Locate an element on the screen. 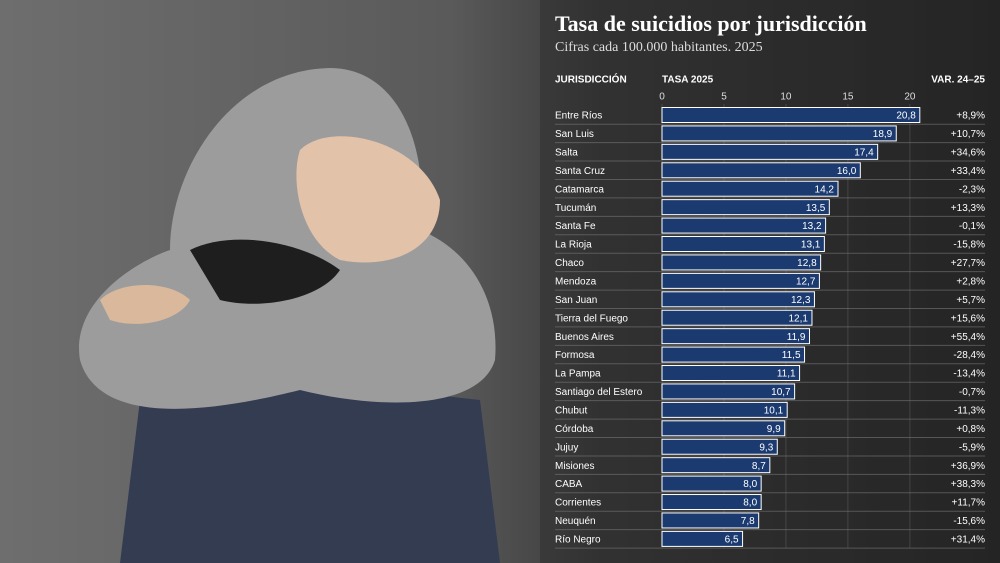 This screenshot has width=1000, height=563. variation-label: -15,8% is located at coordinates (969, 245).